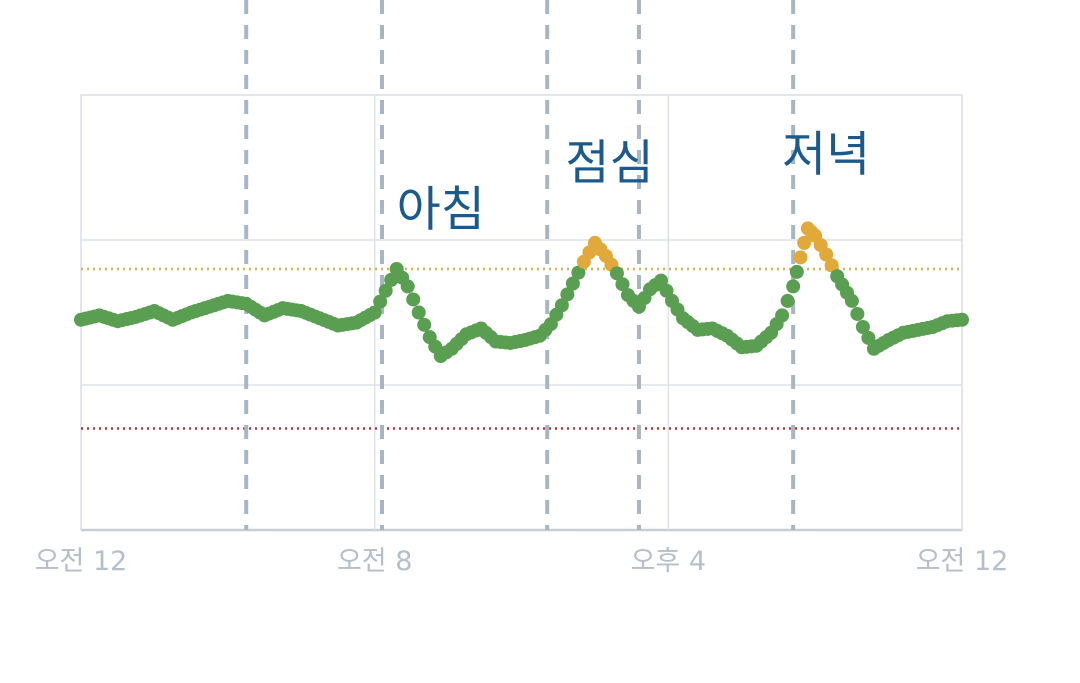  What do you see at coordinates (441, 210) in the screenshot?
I see `annotation-0: 아침` at bounding box center [441, 210].